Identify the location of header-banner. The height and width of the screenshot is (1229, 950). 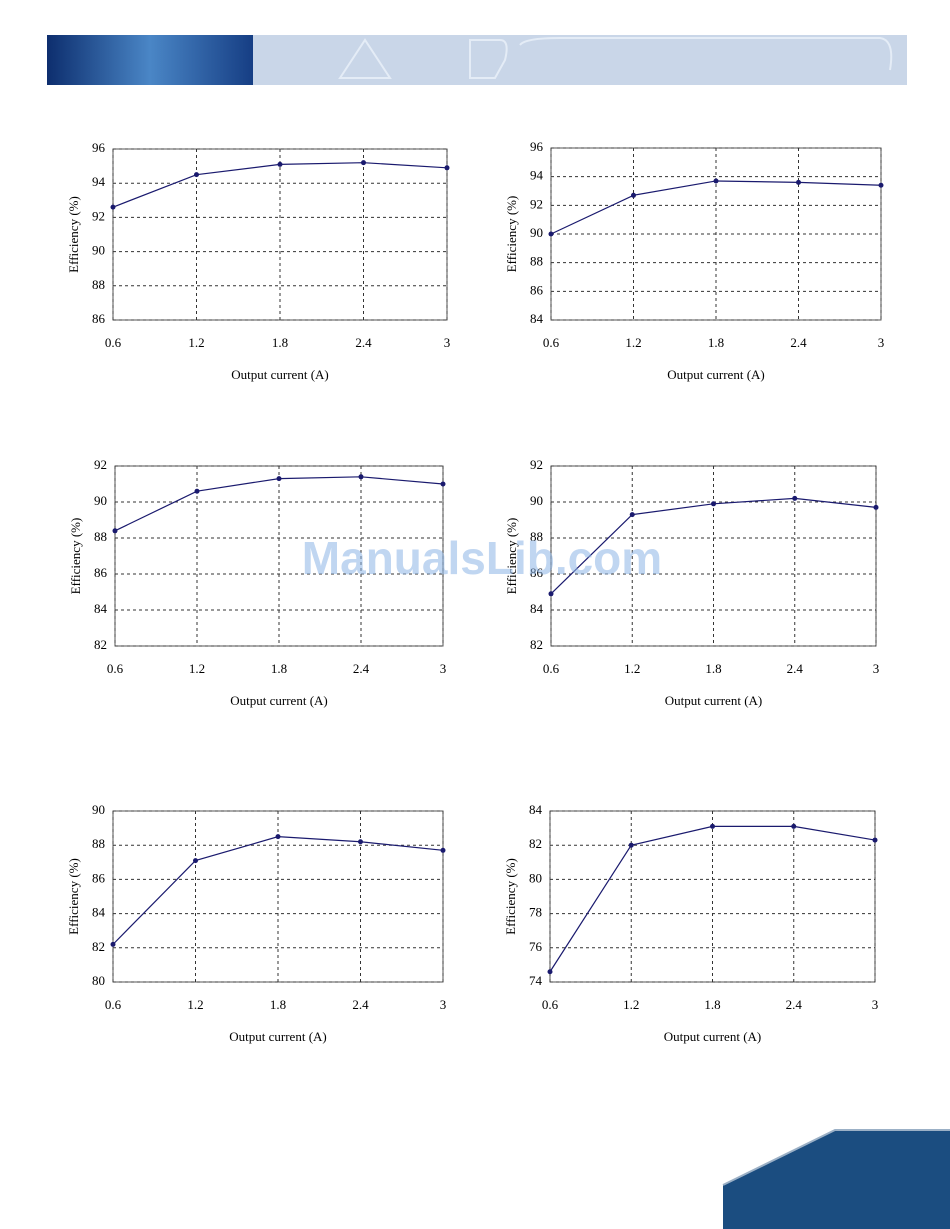
(477, 60).